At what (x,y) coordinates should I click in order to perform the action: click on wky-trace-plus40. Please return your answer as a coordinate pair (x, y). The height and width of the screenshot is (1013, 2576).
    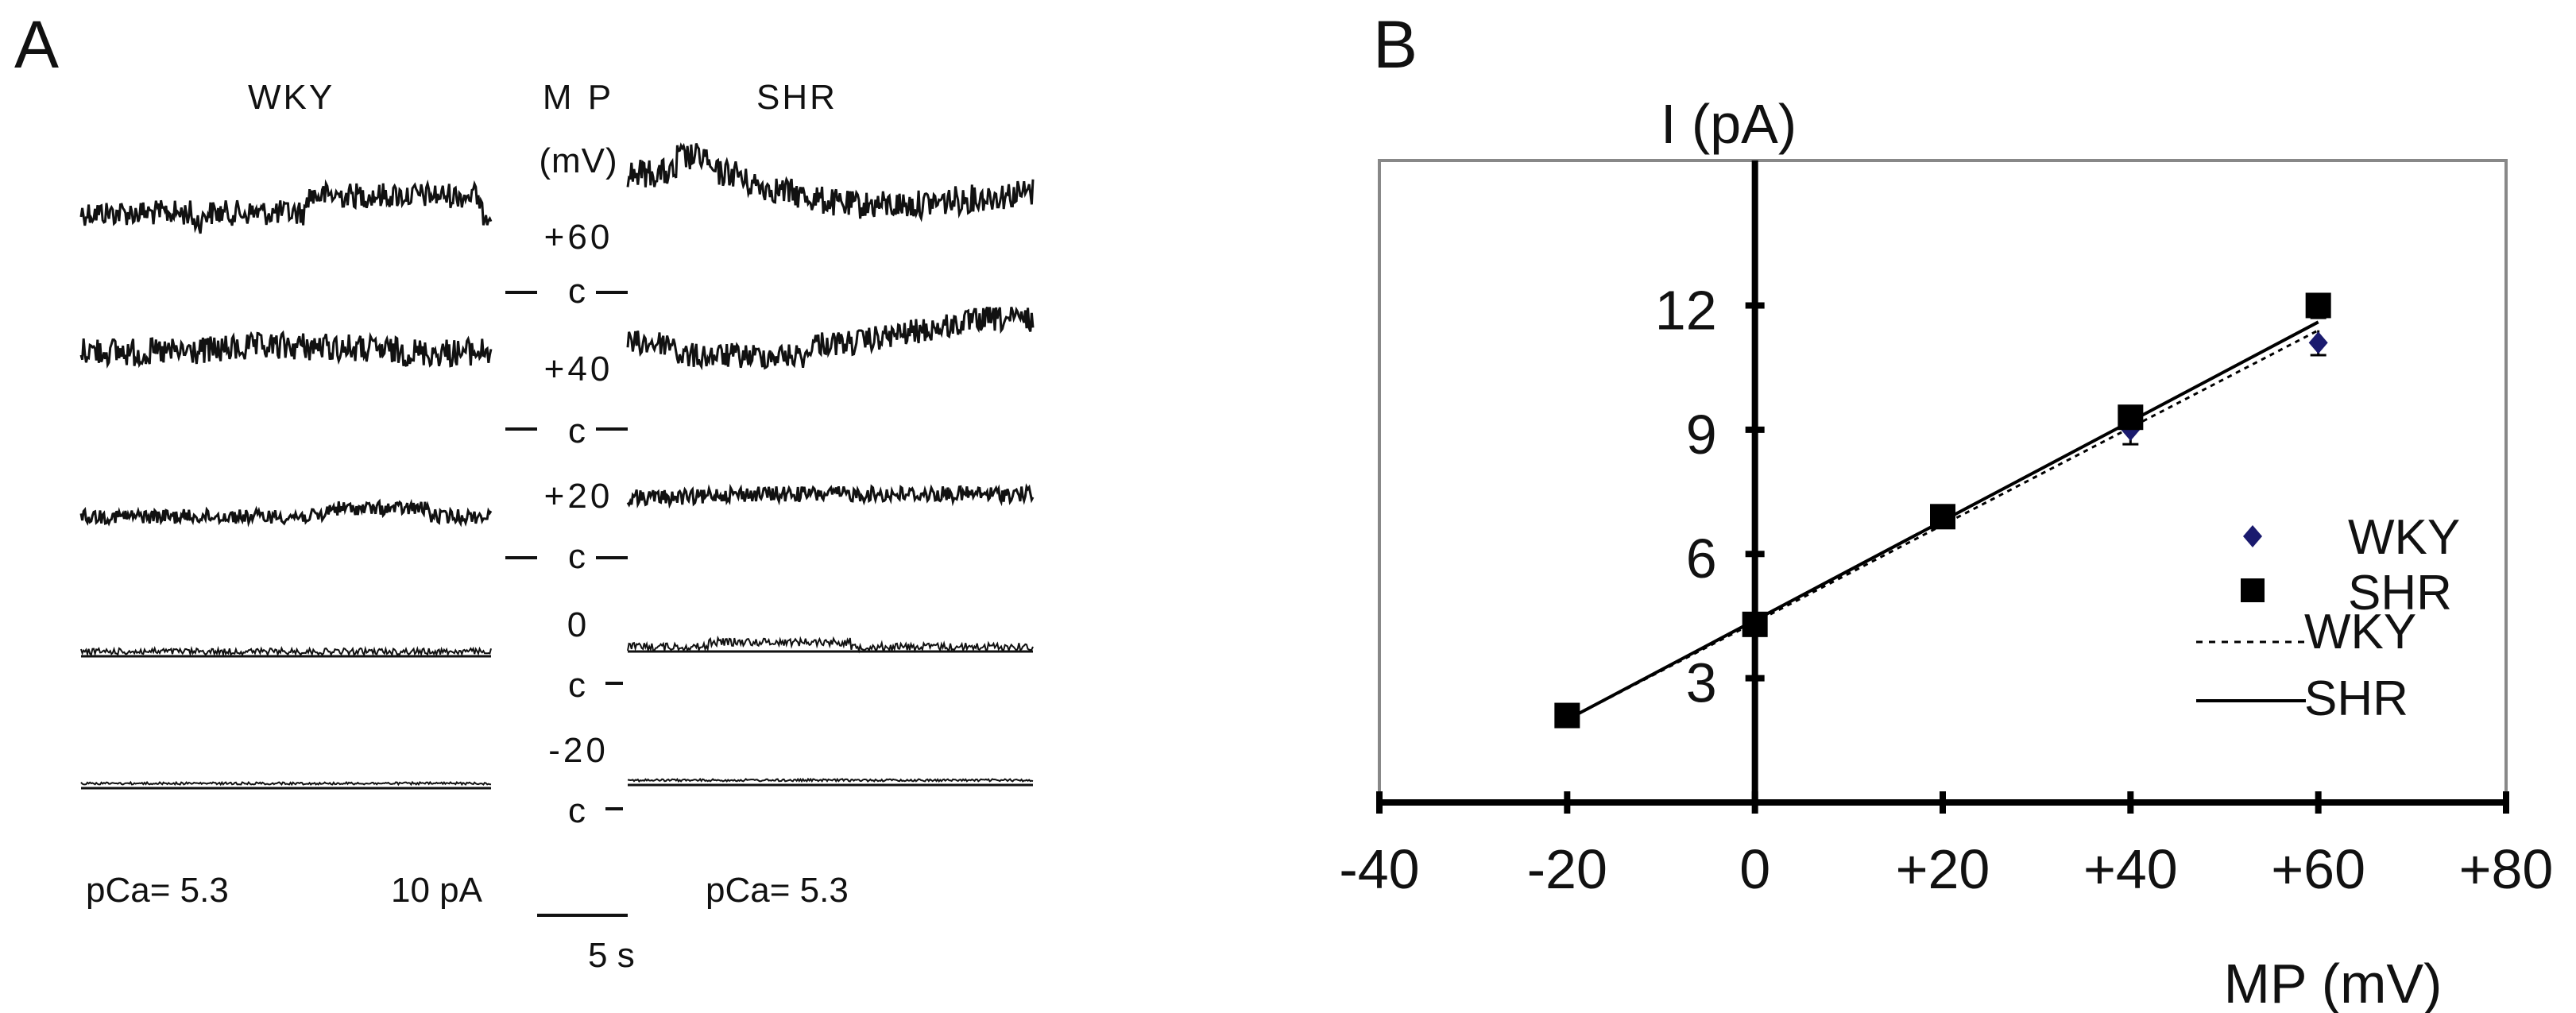
    Looking at the image, I should click on (286, 349).